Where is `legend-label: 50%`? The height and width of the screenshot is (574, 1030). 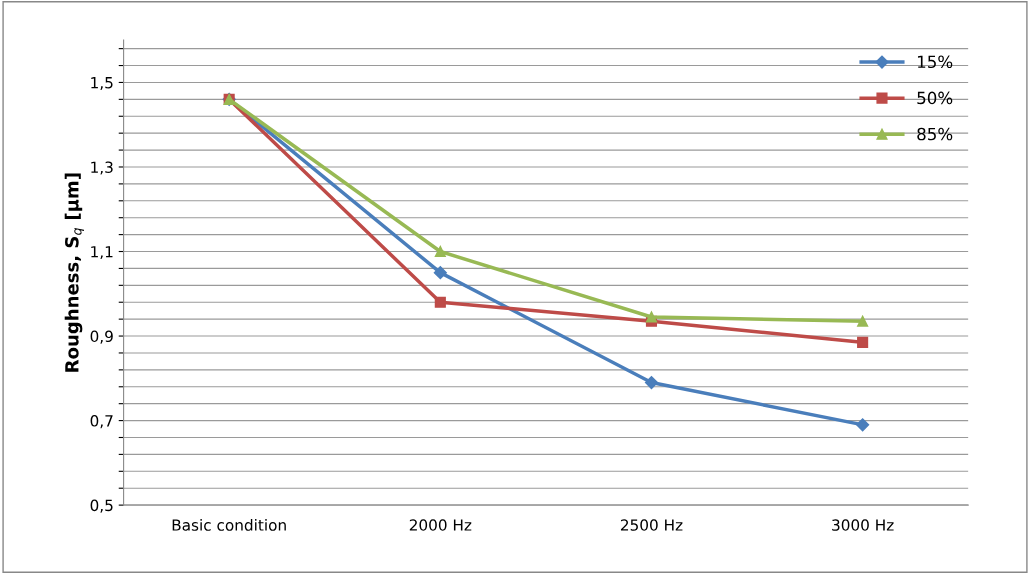
legend-label: 50% is located at coordinates (935, 98).